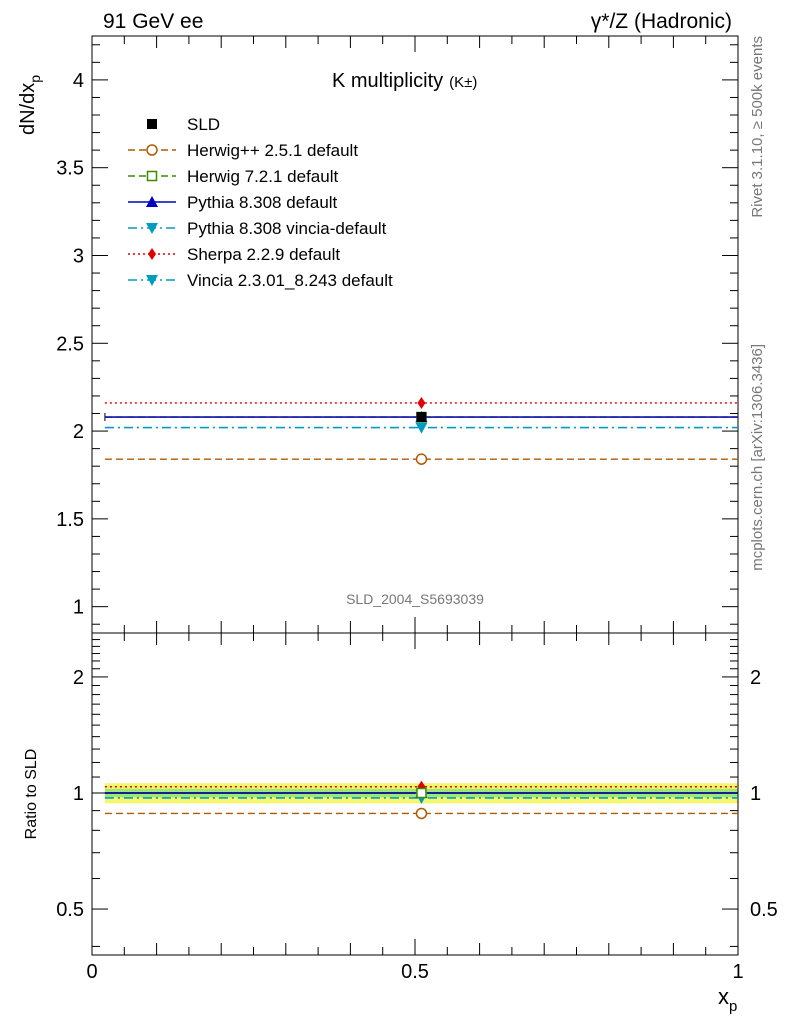 Image resolution: width=786 pixels, height=1024 pixels. I want to click on x-label-text: x, so click(723, 996).